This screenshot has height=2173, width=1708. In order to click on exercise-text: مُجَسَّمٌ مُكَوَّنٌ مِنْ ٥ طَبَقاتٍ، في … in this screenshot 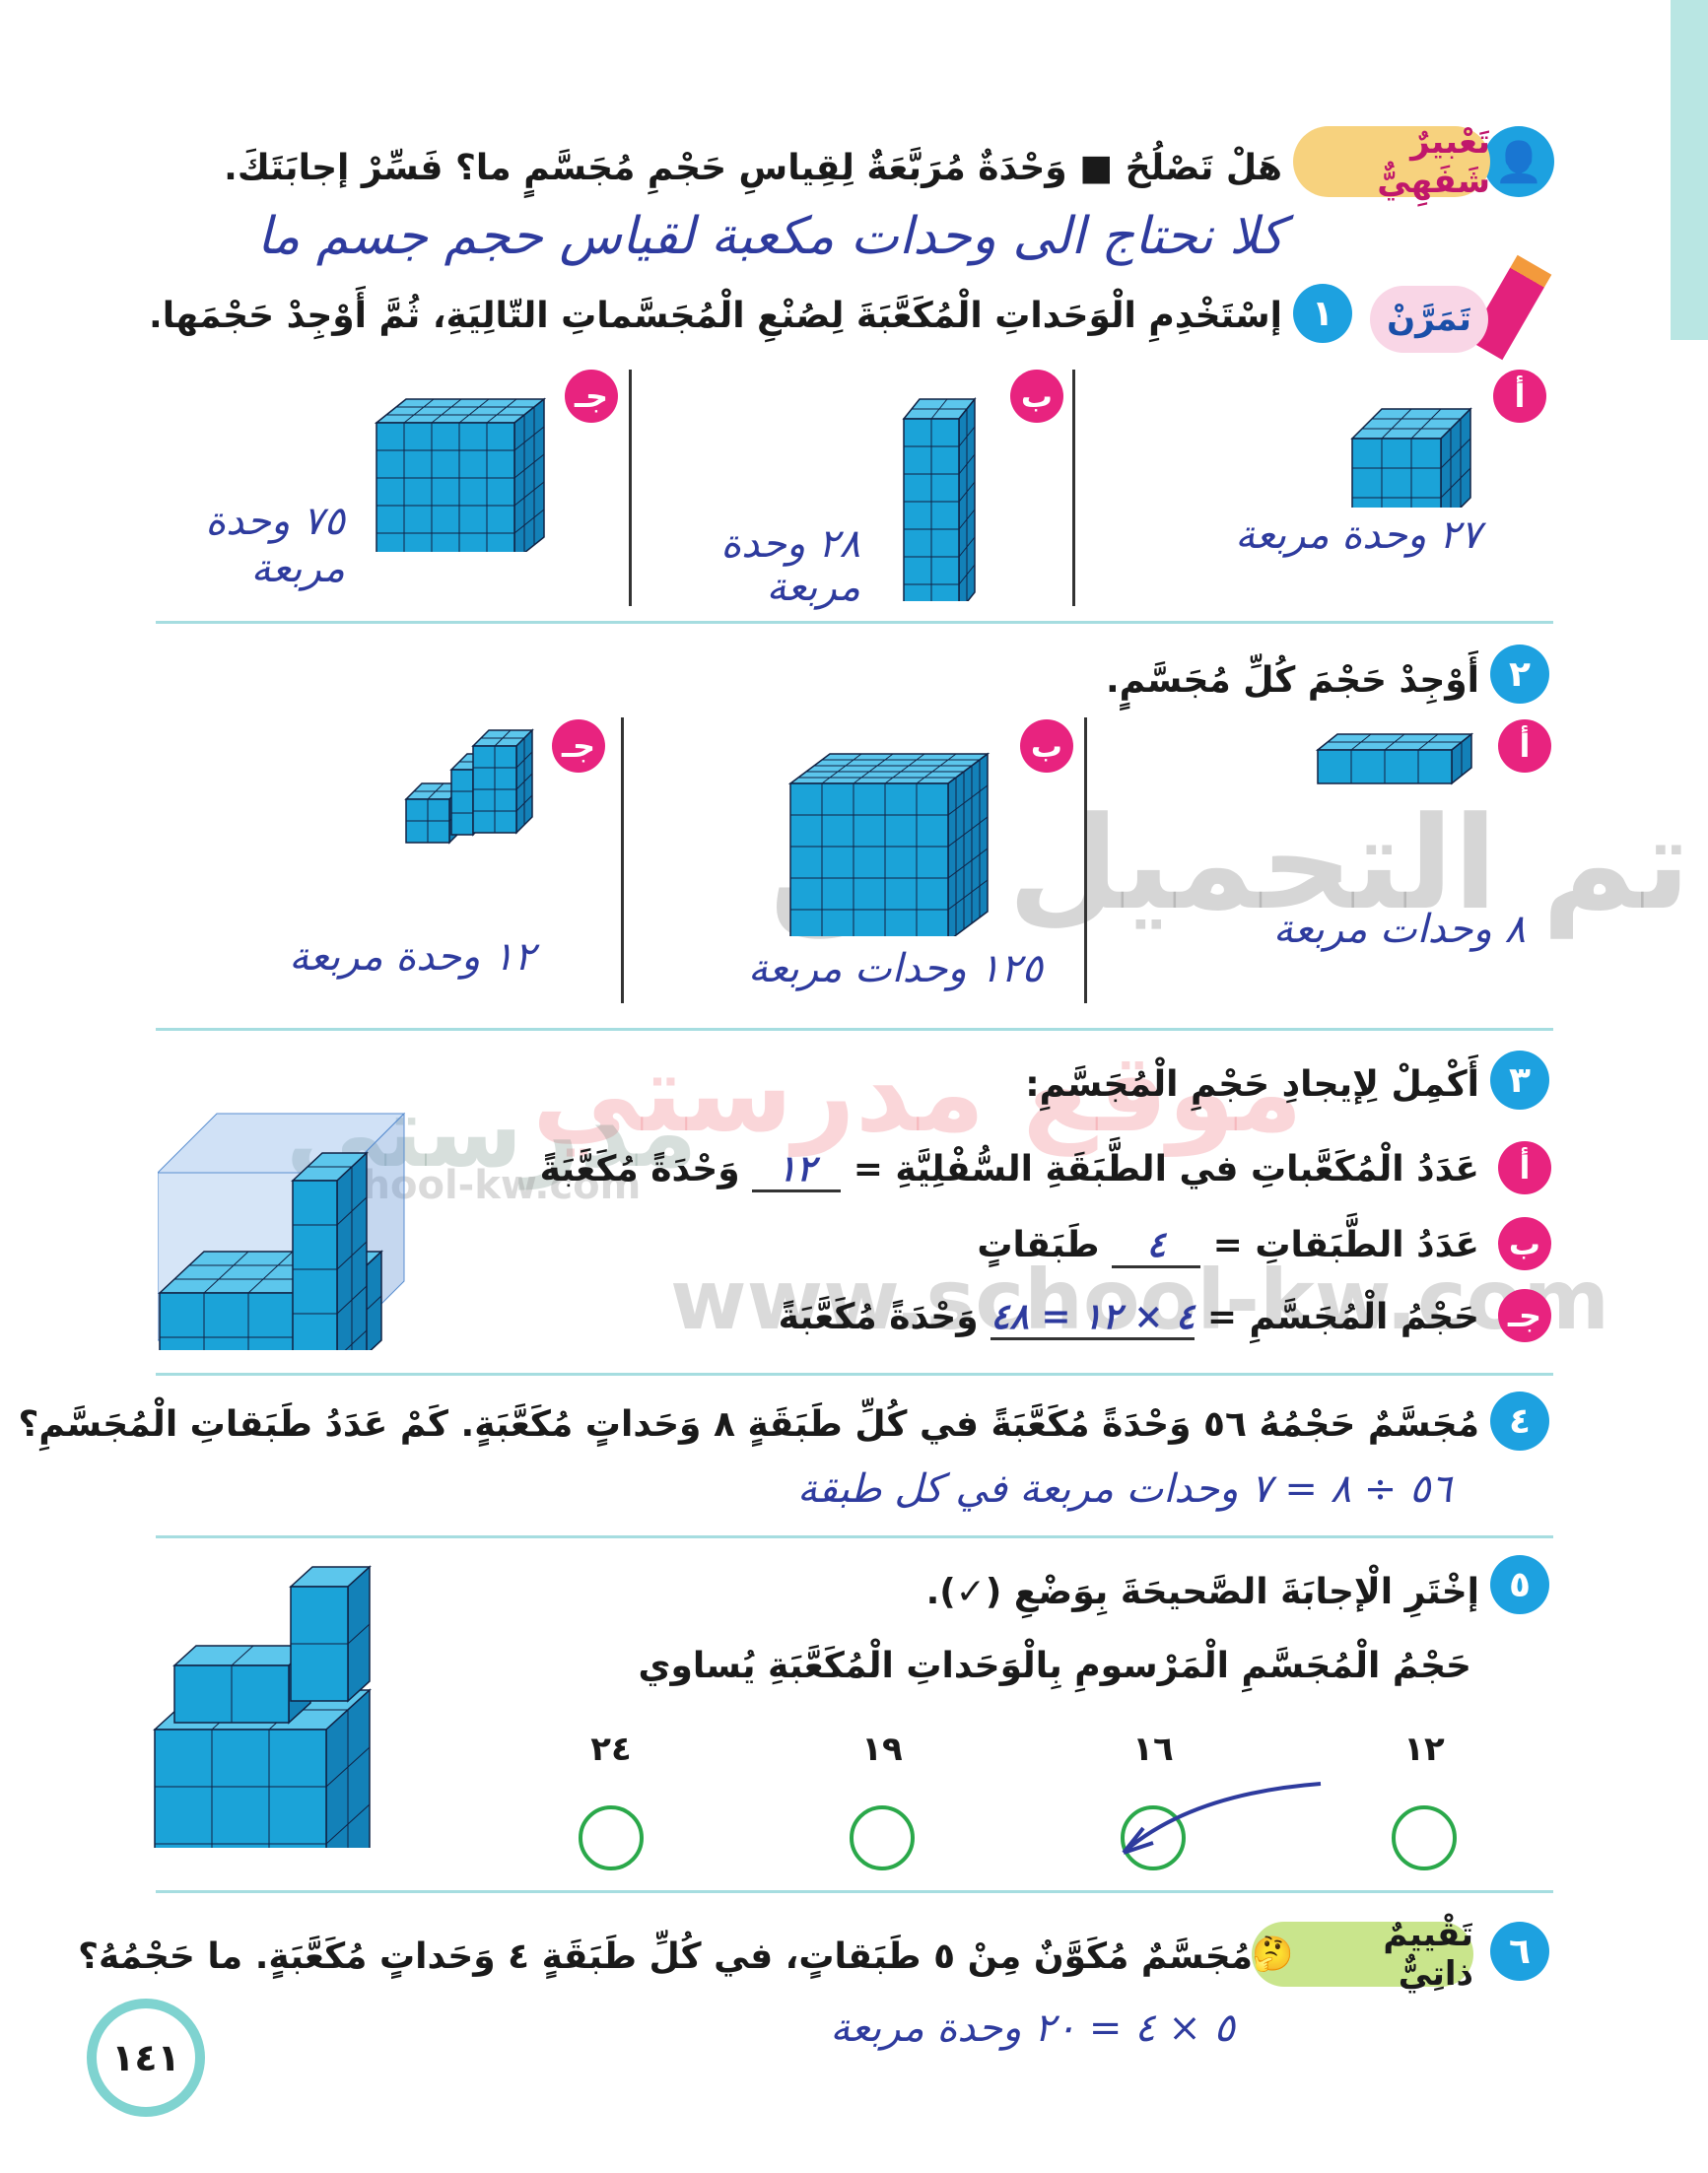, I will do `click(665, 1956)`.